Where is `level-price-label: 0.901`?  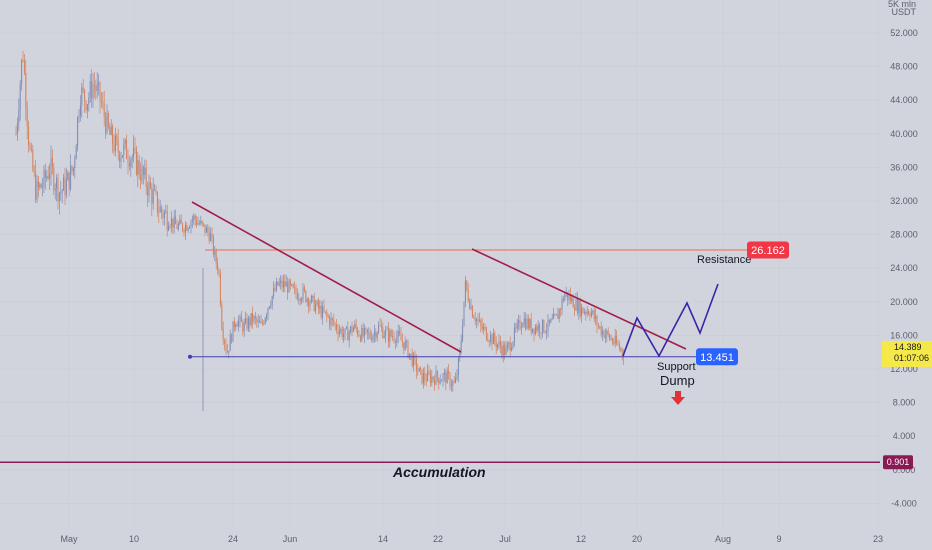
level-price-label: 0.901 is located at coordinates (898, 462).